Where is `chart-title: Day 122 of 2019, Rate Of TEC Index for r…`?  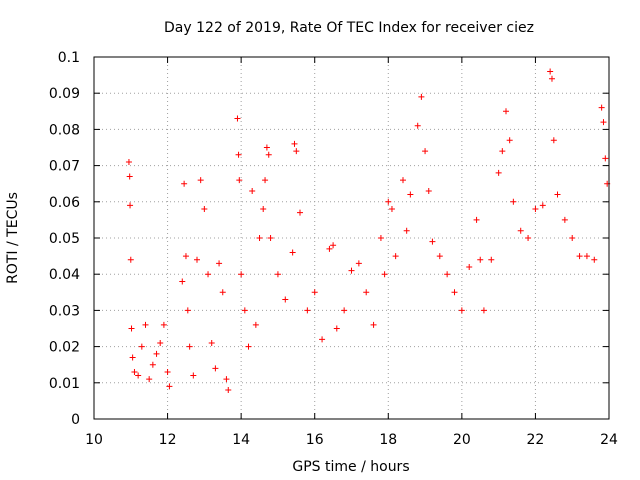
chart-title: Day 122 of 2019, Rate Of TEC Index for r… is located at coordinates (349, 28).